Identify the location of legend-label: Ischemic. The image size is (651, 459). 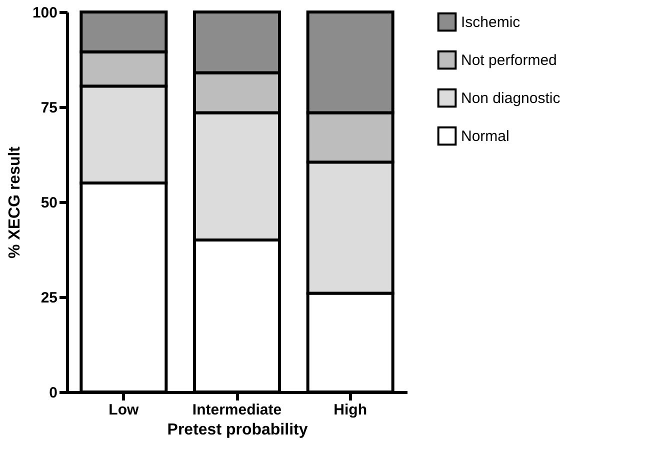
(491, 22).